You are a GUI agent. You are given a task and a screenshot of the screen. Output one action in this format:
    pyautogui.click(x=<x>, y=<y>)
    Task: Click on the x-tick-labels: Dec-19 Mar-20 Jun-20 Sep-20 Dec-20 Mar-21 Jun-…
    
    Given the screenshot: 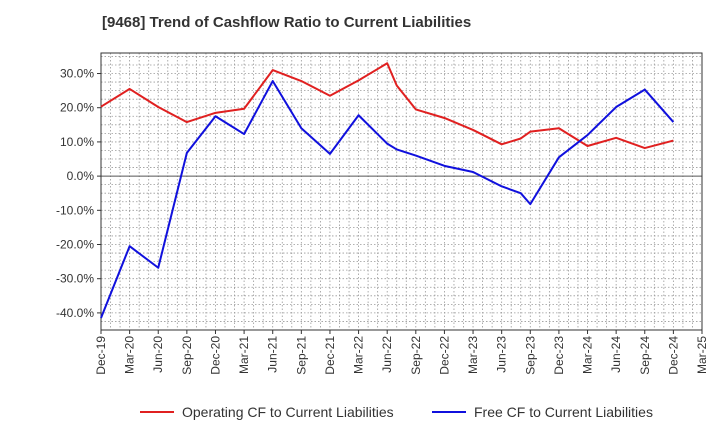 What is the action you would take?
    pyautogui.click(x=401, y=352)
    